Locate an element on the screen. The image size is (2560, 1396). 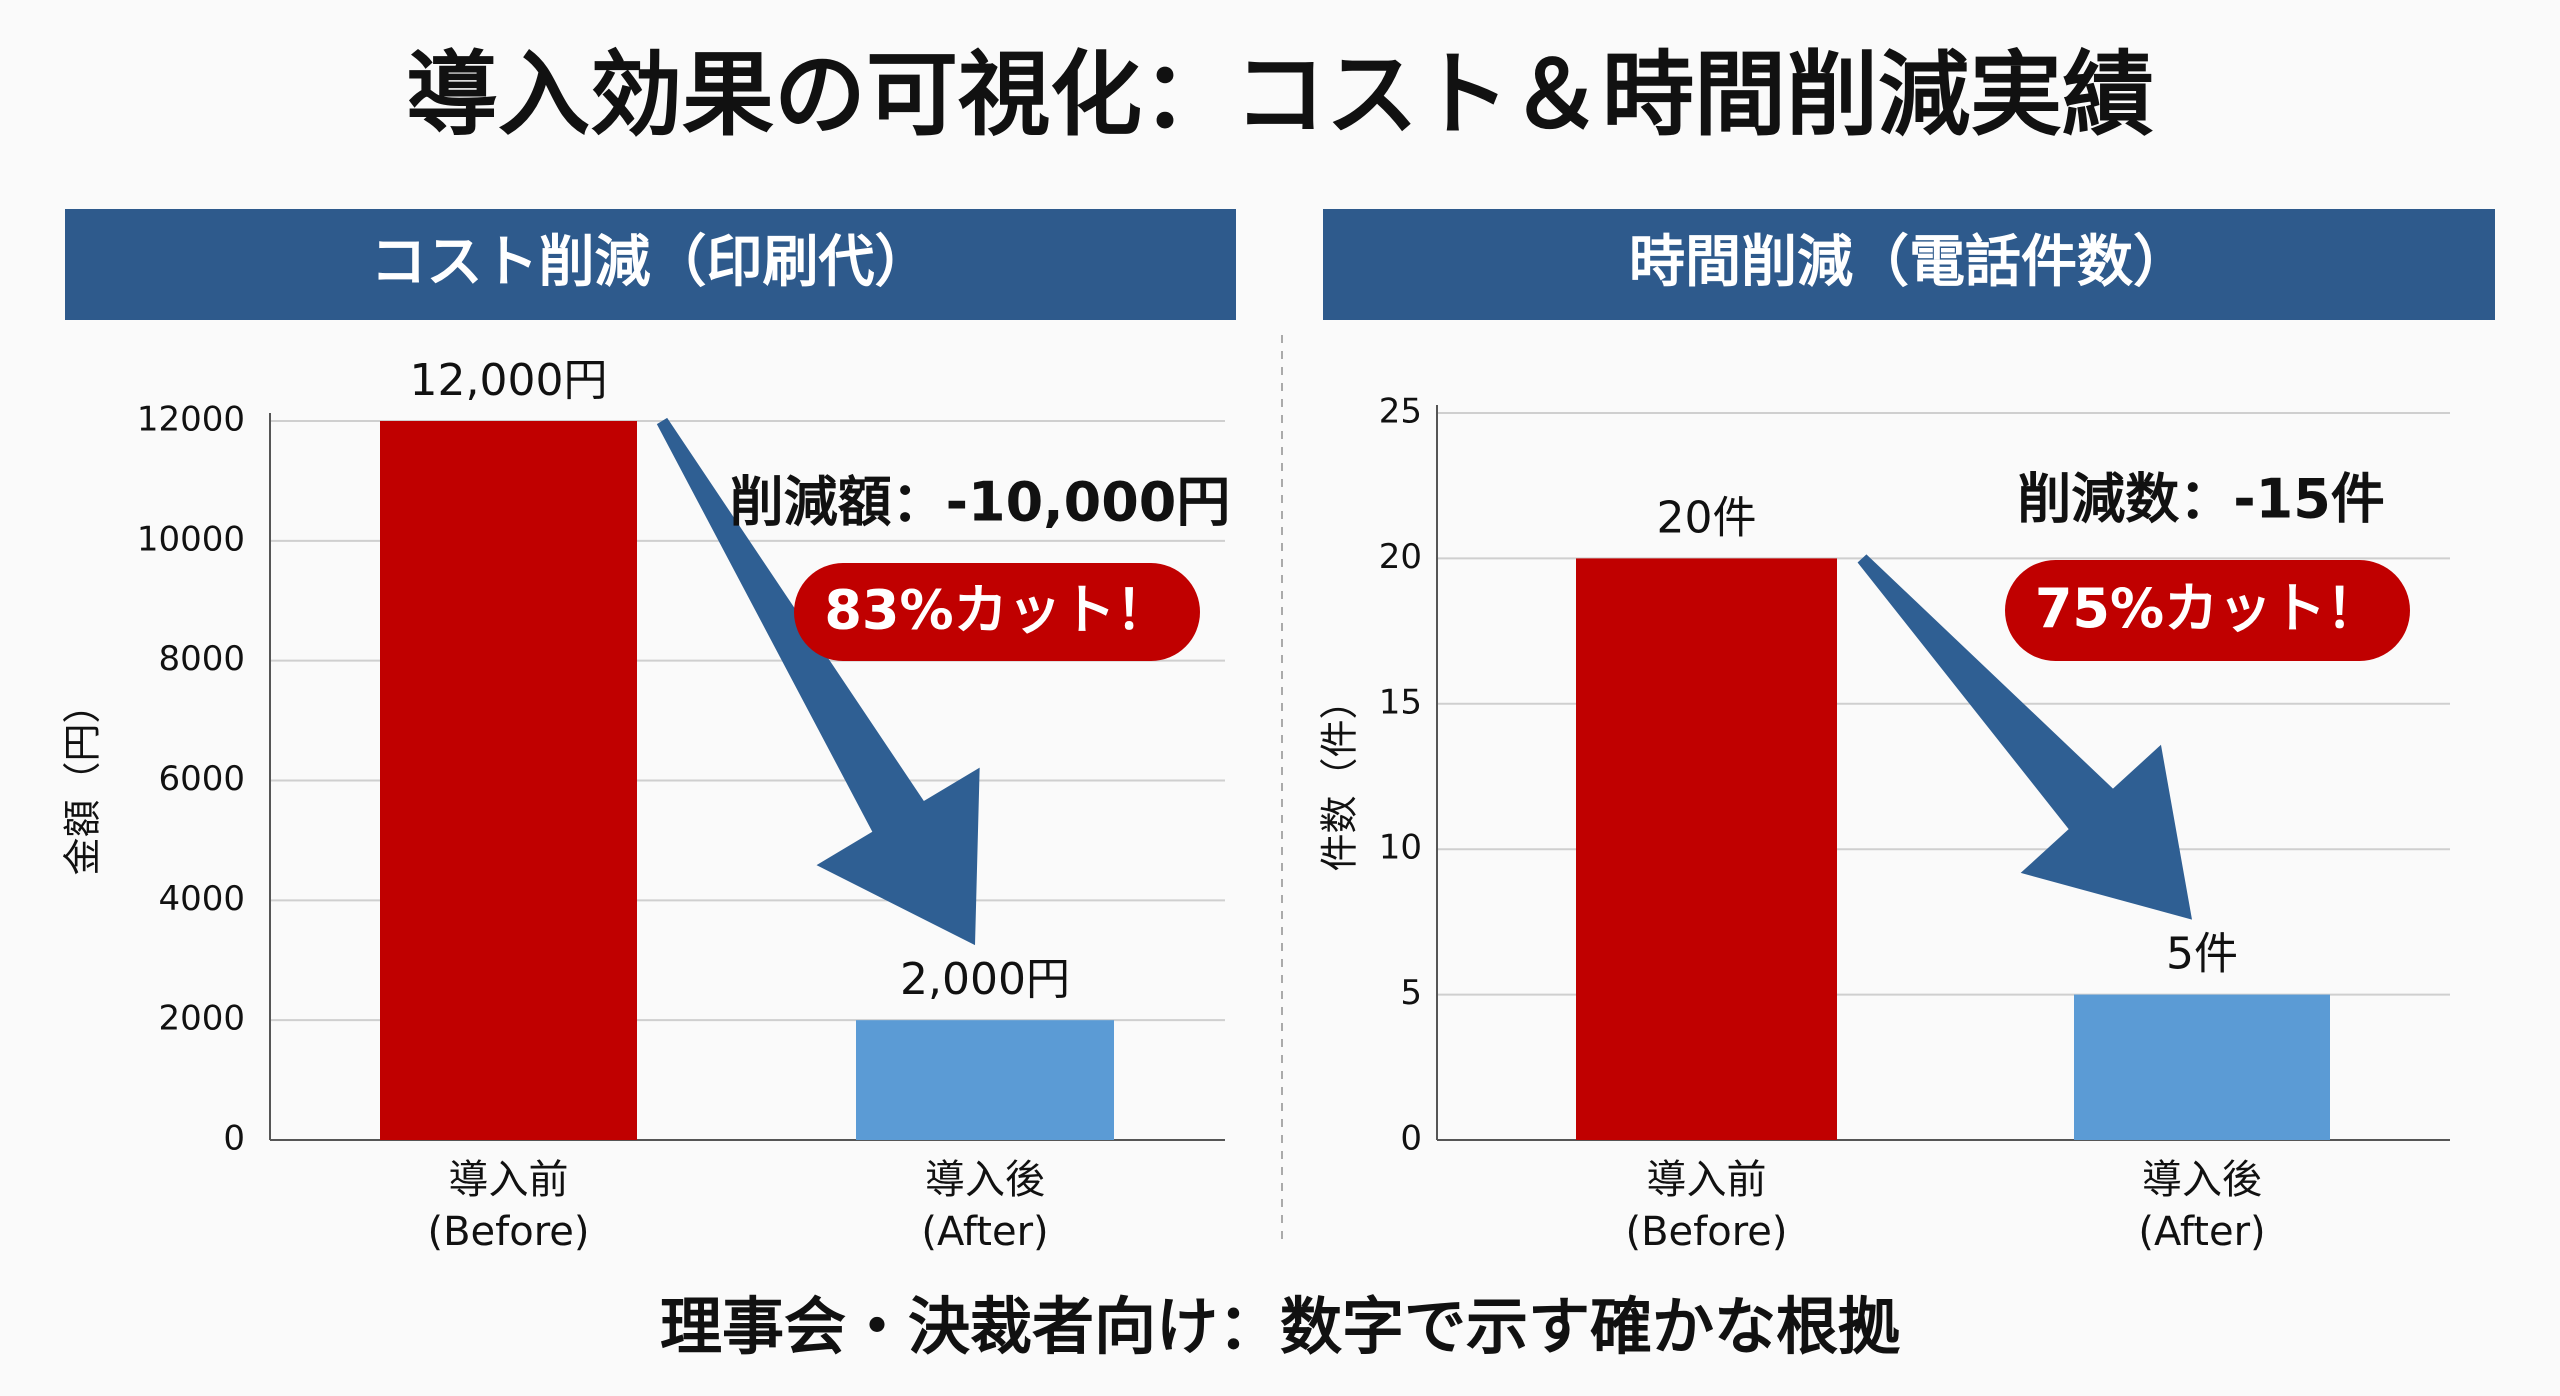
y-tick-label: 4000 is located at coordinates (201, 899).